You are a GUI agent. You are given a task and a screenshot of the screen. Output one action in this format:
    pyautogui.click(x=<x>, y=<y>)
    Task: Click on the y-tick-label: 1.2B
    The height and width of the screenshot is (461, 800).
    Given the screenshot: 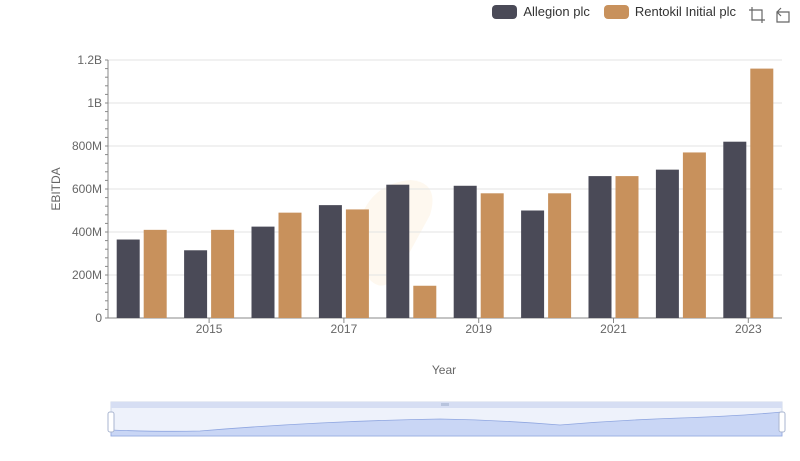 What is the action you would take?
    pyautogui.click(x=89, y=60)
    